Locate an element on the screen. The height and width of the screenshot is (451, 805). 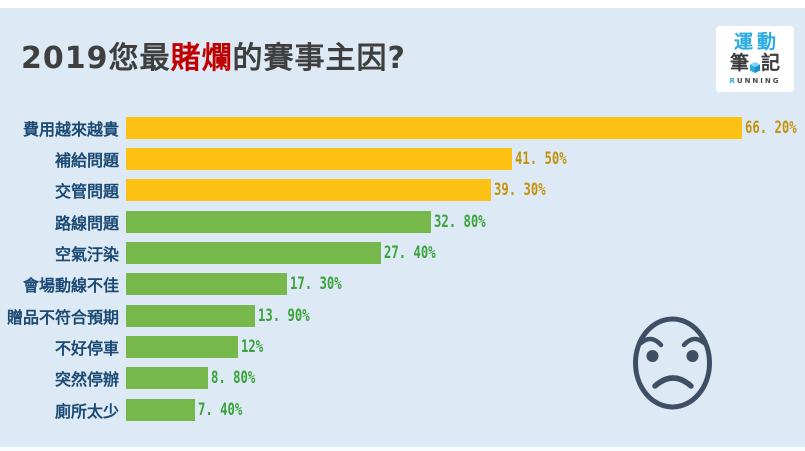
chart-row: 廁所太少 7. 40% is located at coordinates (402, 409).